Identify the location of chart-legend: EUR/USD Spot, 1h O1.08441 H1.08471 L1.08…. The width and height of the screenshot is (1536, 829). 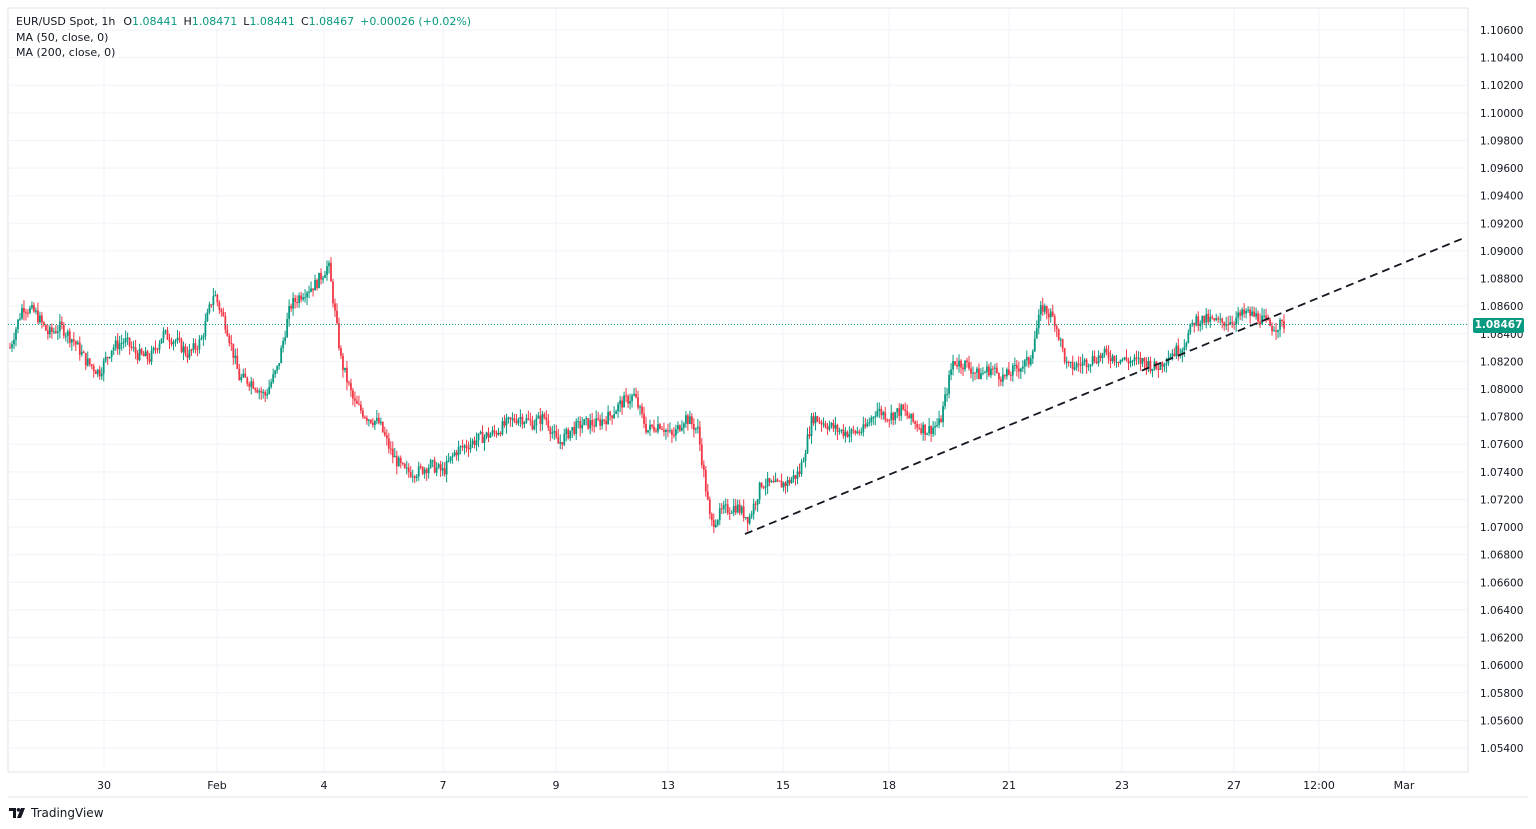
(243, 37).